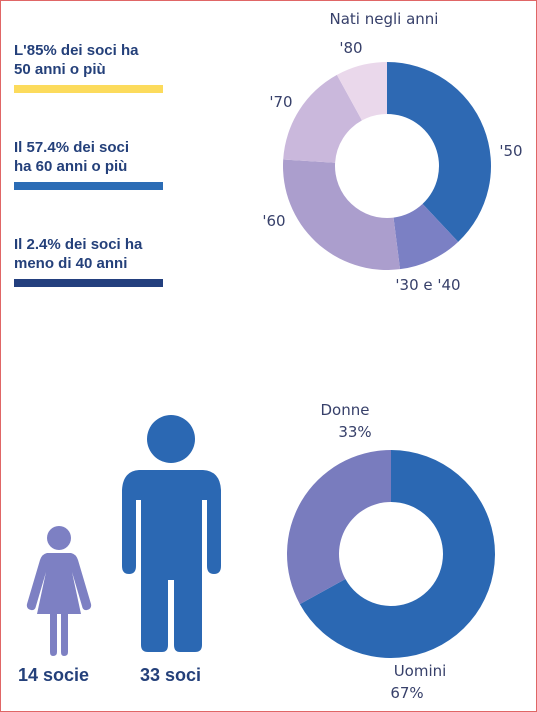  What do you see at coordinates (339, 527) in the screenshot?
I see `slice-donne` at bounding box center [339, 527].